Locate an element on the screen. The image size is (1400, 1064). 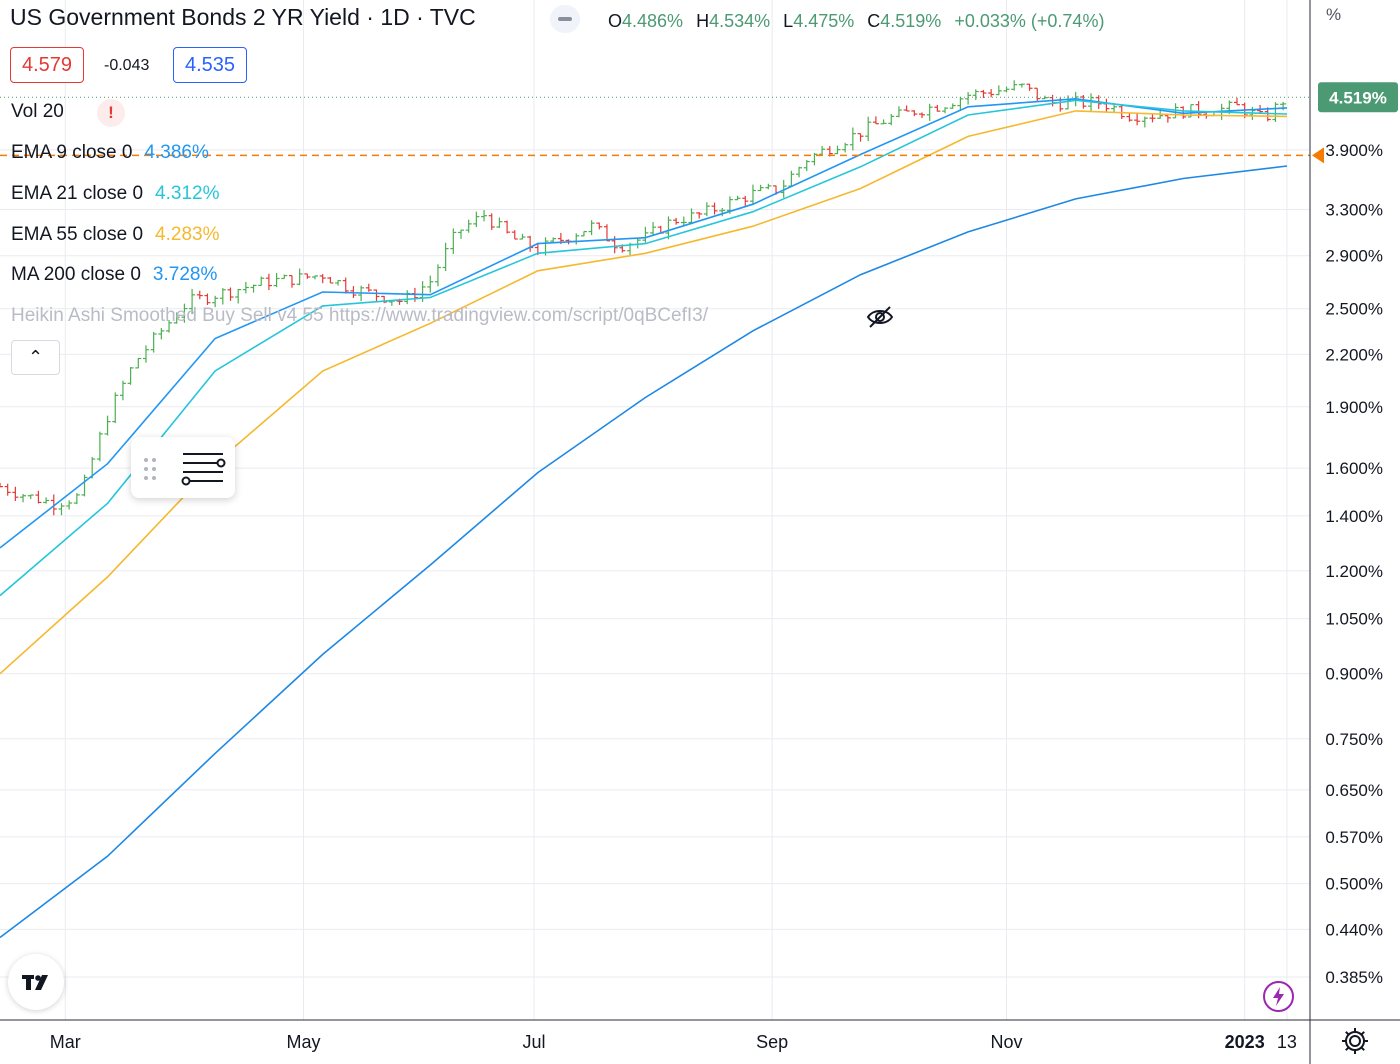
low-value: 4.475% is located at coordinates (824, 21).